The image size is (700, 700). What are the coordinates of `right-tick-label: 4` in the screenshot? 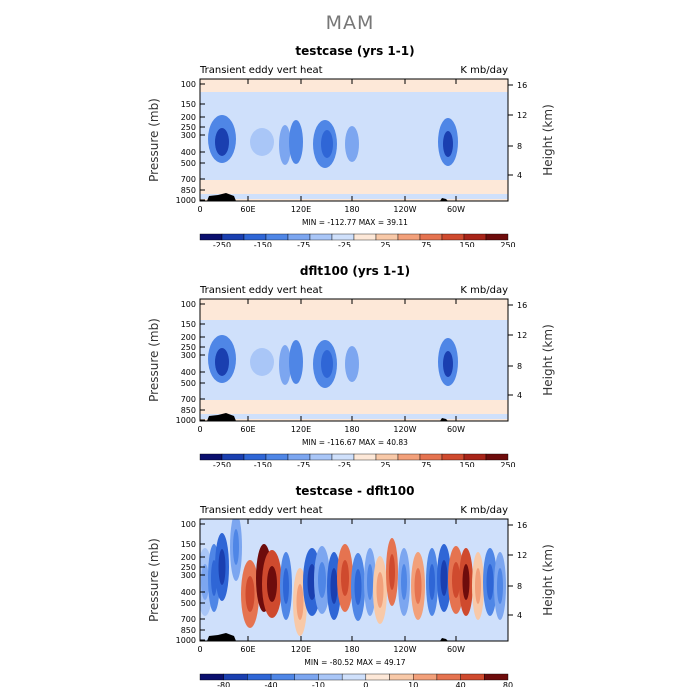 It's located at (519, 175).